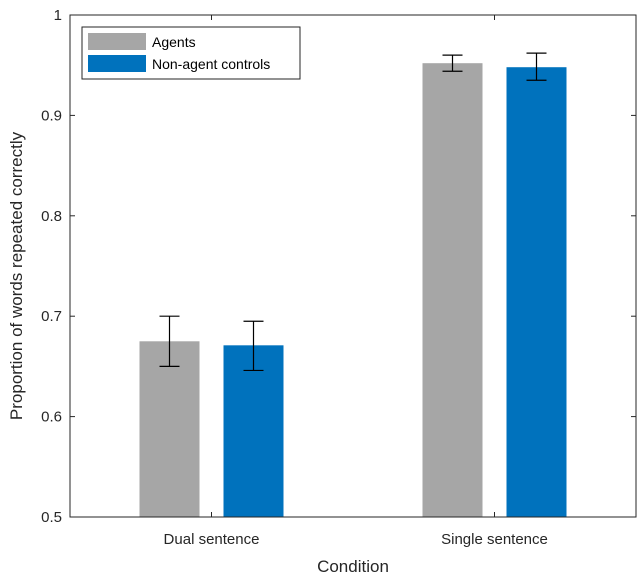  I want to click on legend-swatch-non-agent-controls, so click(117, 63).